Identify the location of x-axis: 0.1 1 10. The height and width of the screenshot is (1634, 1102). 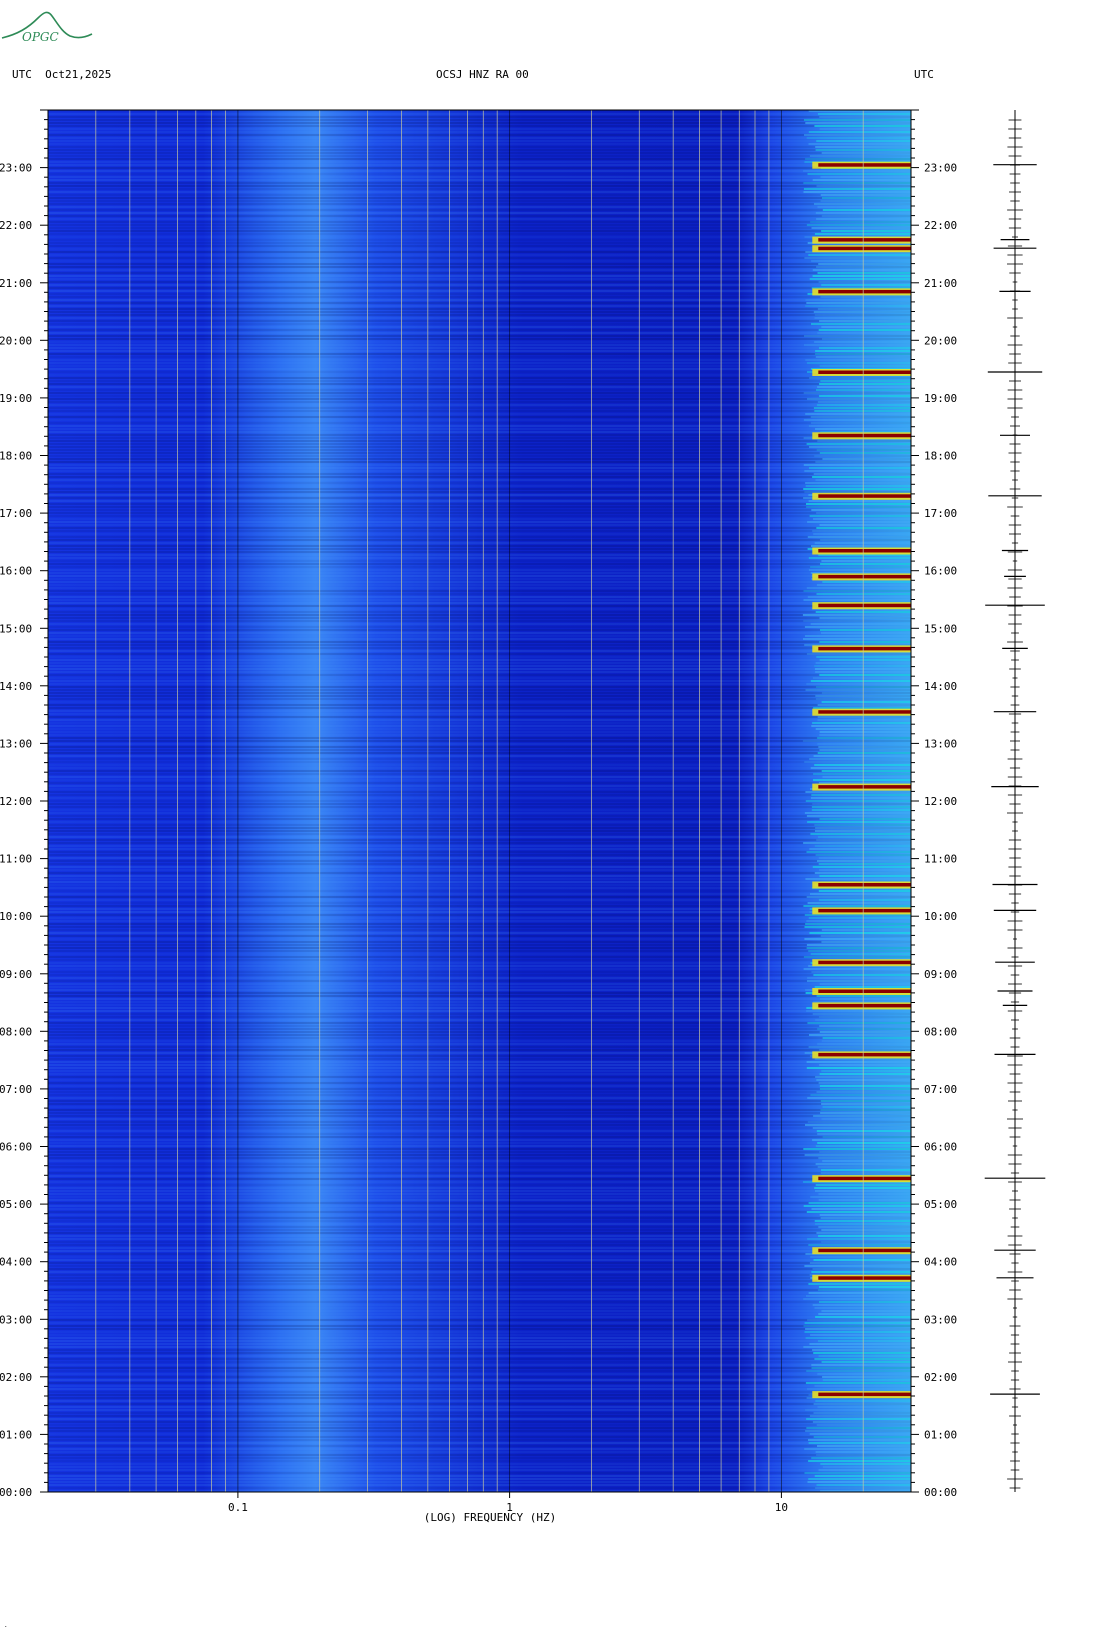
(508, 1503).